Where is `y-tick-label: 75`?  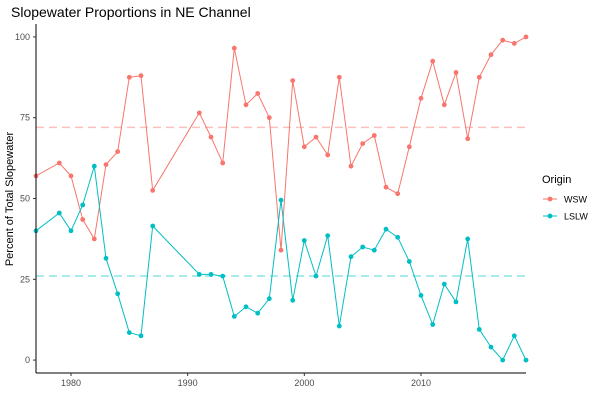 y-tick-label: 75 is located at coordinates (25, 118).